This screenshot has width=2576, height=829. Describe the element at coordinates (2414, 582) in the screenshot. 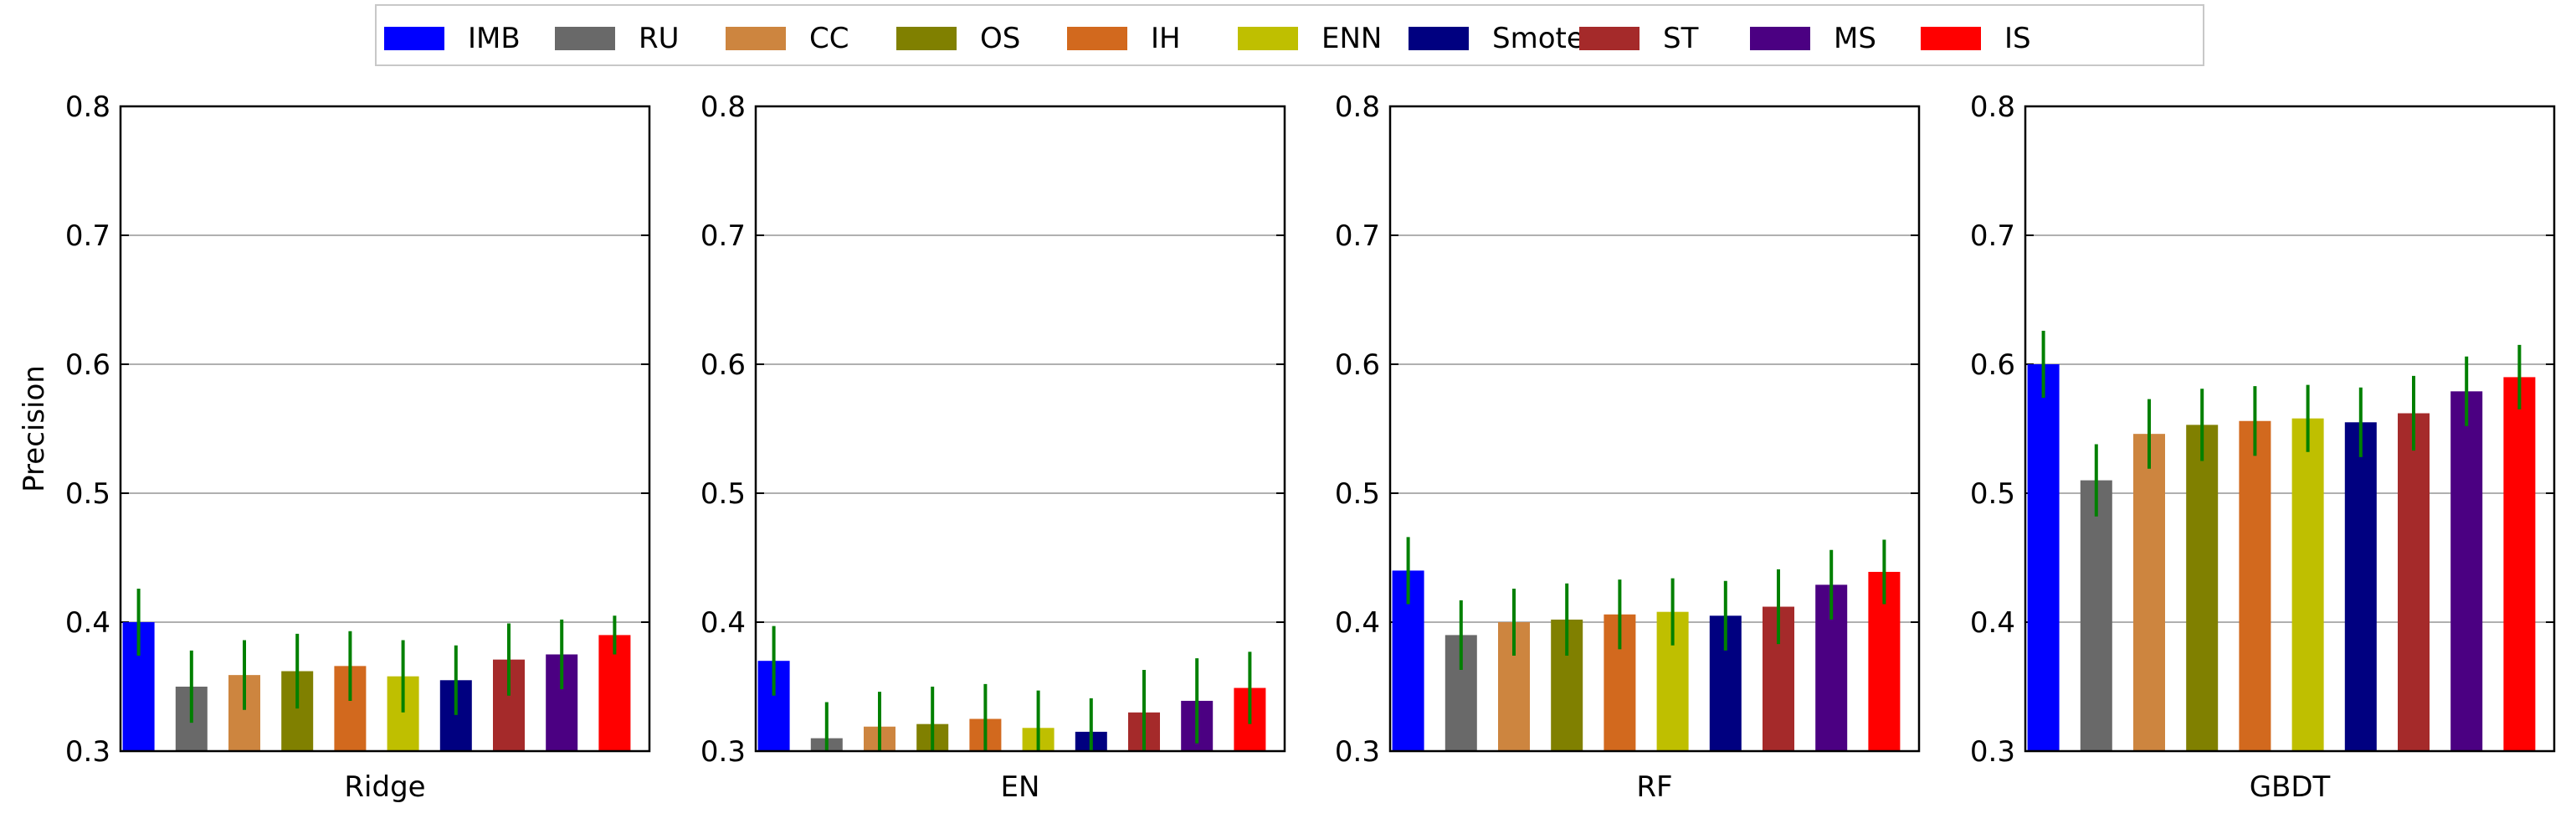

I see `bar-st` at that location.